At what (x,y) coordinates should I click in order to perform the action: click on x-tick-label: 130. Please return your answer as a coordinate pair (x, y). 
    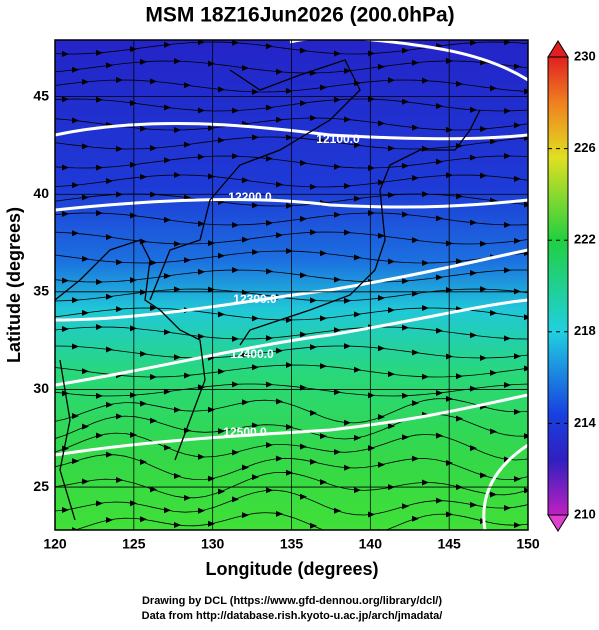
    Looking at the image, I should click on (213, 544).